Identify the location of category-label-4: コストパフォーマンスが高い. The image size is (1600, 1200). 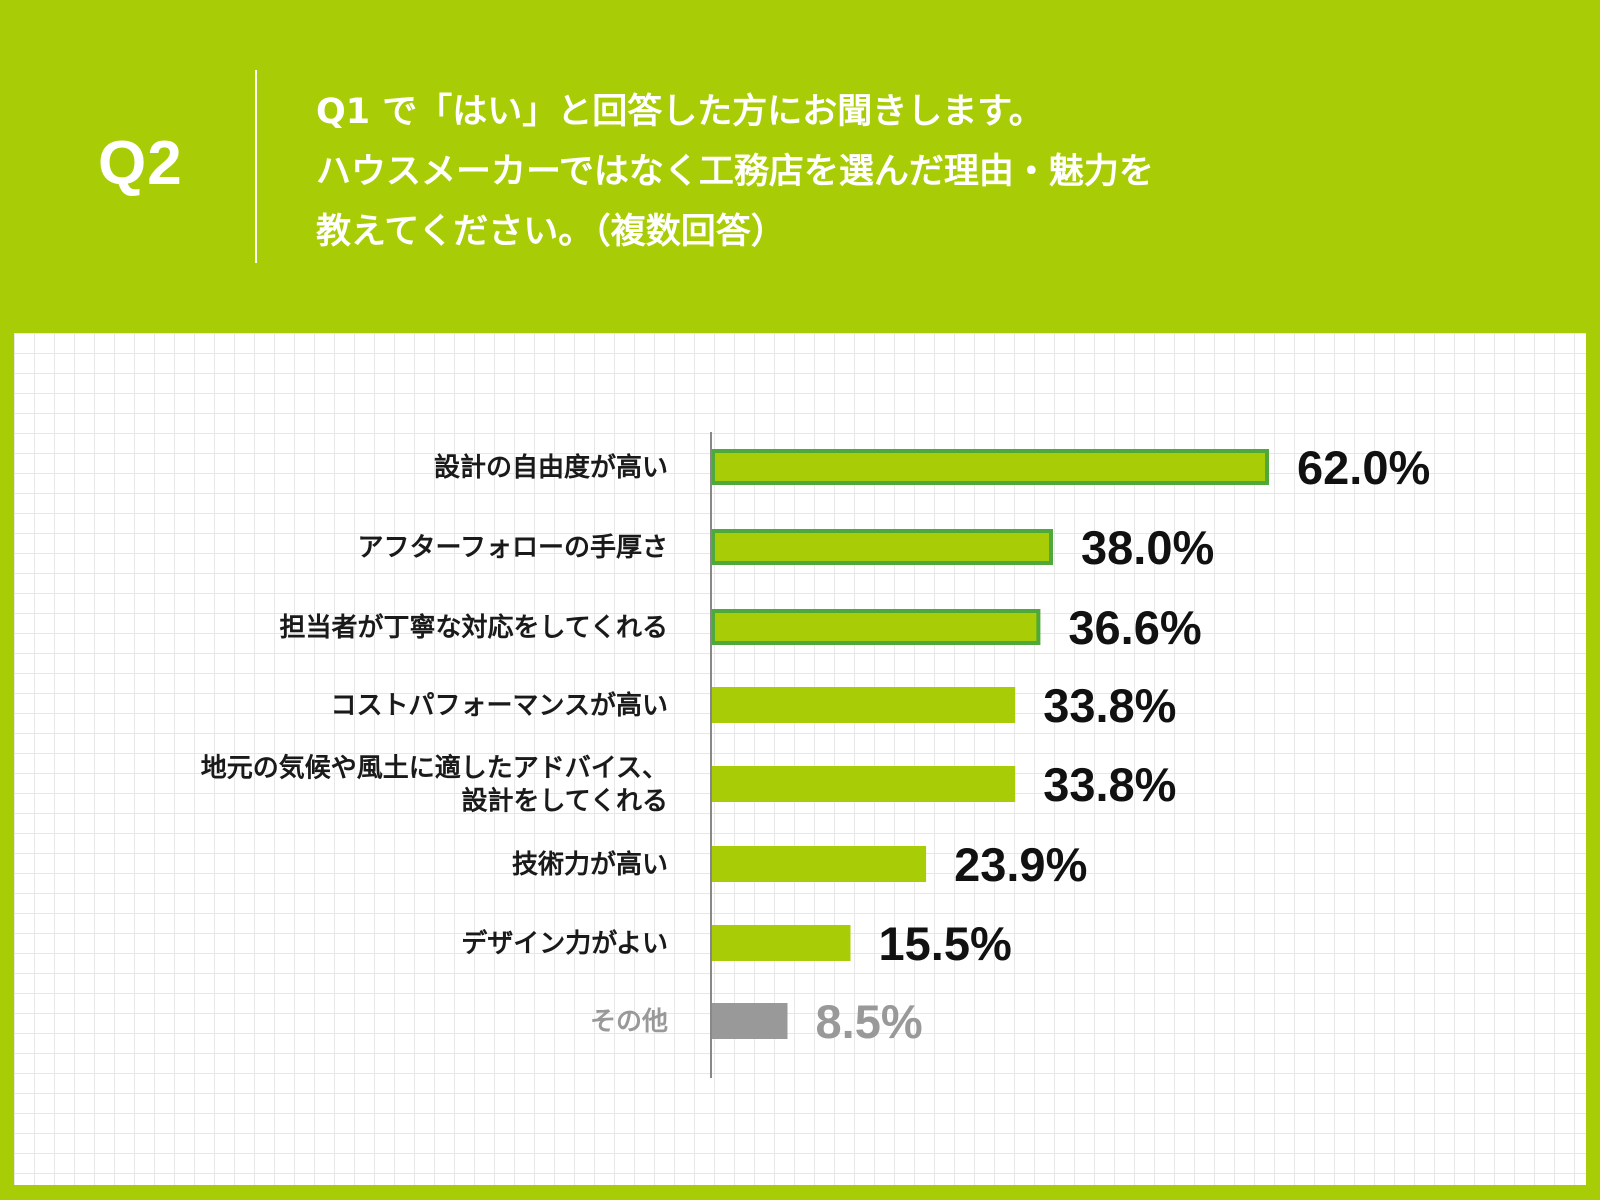
(499, 705).